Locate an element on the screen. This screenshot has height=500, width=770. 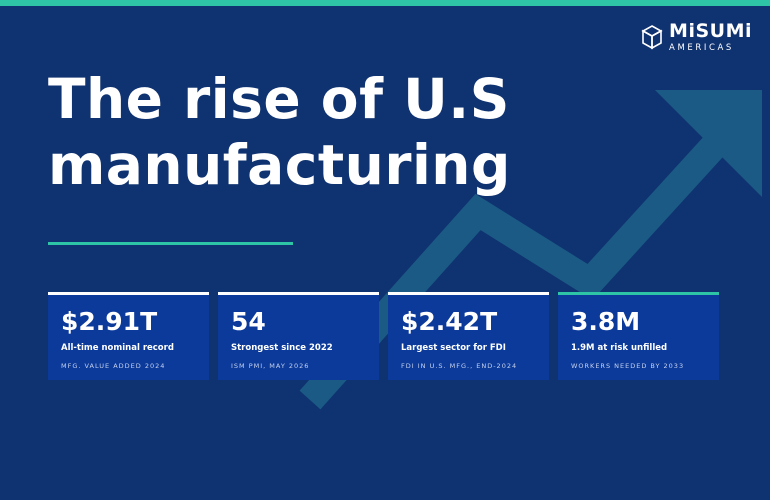
logo-name: MiSUMi is located at coordinates (710, 31).